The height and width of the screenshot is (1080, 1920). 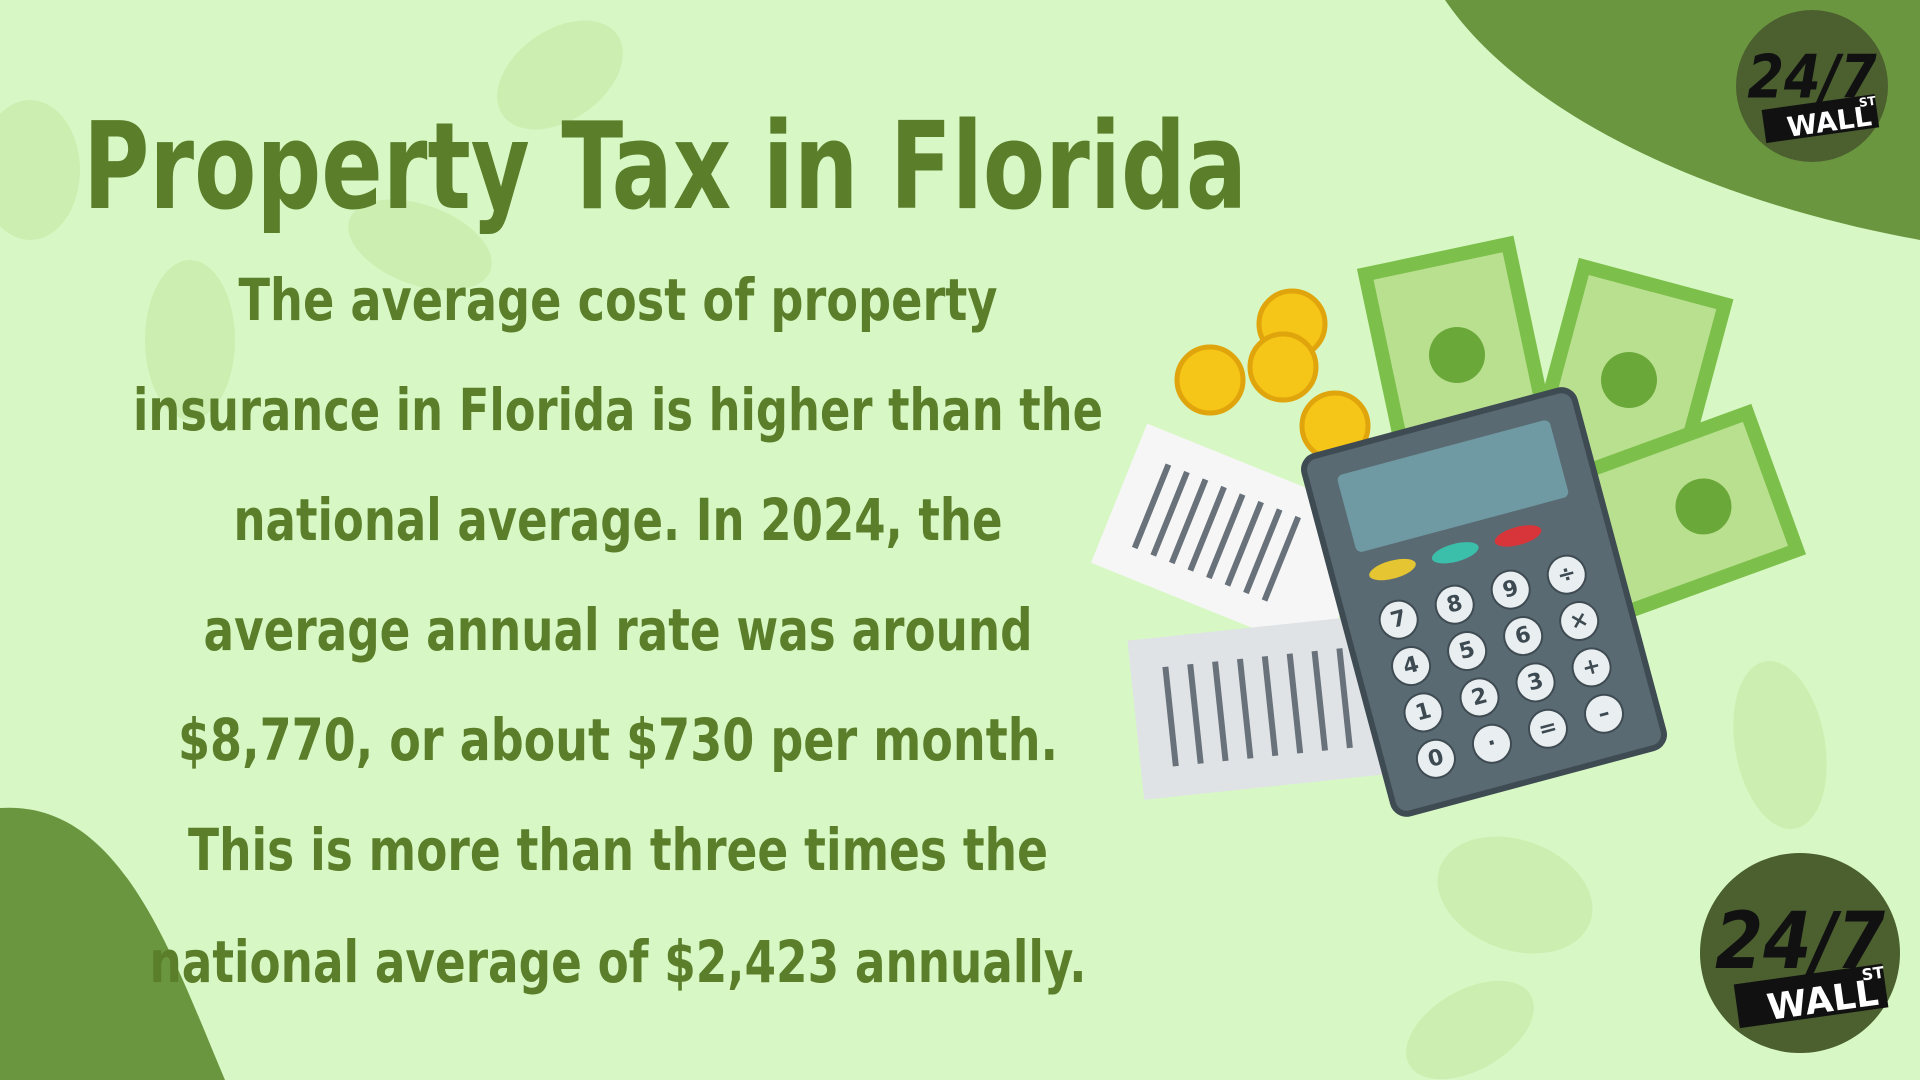 What do you see at coordinates (665, 167) in the screenshot?
I see `title: Property Tax in Florida` at bounding box center [665, 167].